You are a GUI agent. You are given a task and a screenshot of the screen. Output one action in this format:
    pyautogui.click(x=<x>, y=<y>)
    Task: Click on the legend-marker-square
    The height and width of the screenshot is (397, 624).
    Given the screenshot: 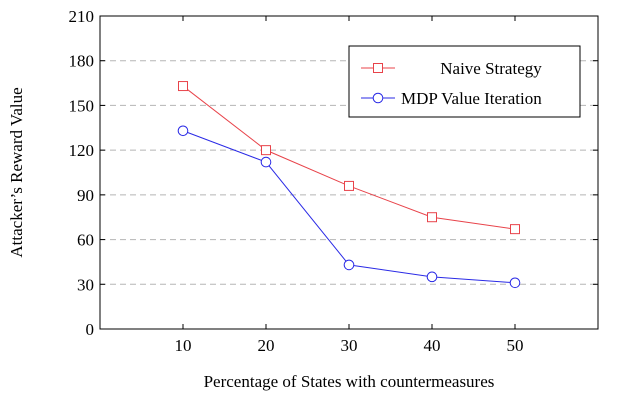 What is the action you would take?
    pyautogui.click(x=378, y=68)
    